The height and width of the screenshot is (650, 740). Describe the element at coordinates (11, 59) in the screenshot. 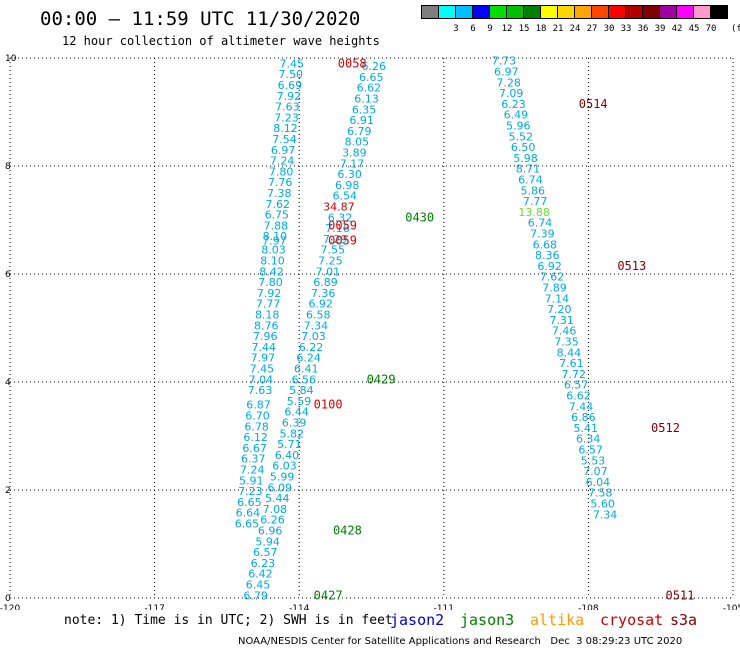

I see `y-tick-label: 10` at that location.